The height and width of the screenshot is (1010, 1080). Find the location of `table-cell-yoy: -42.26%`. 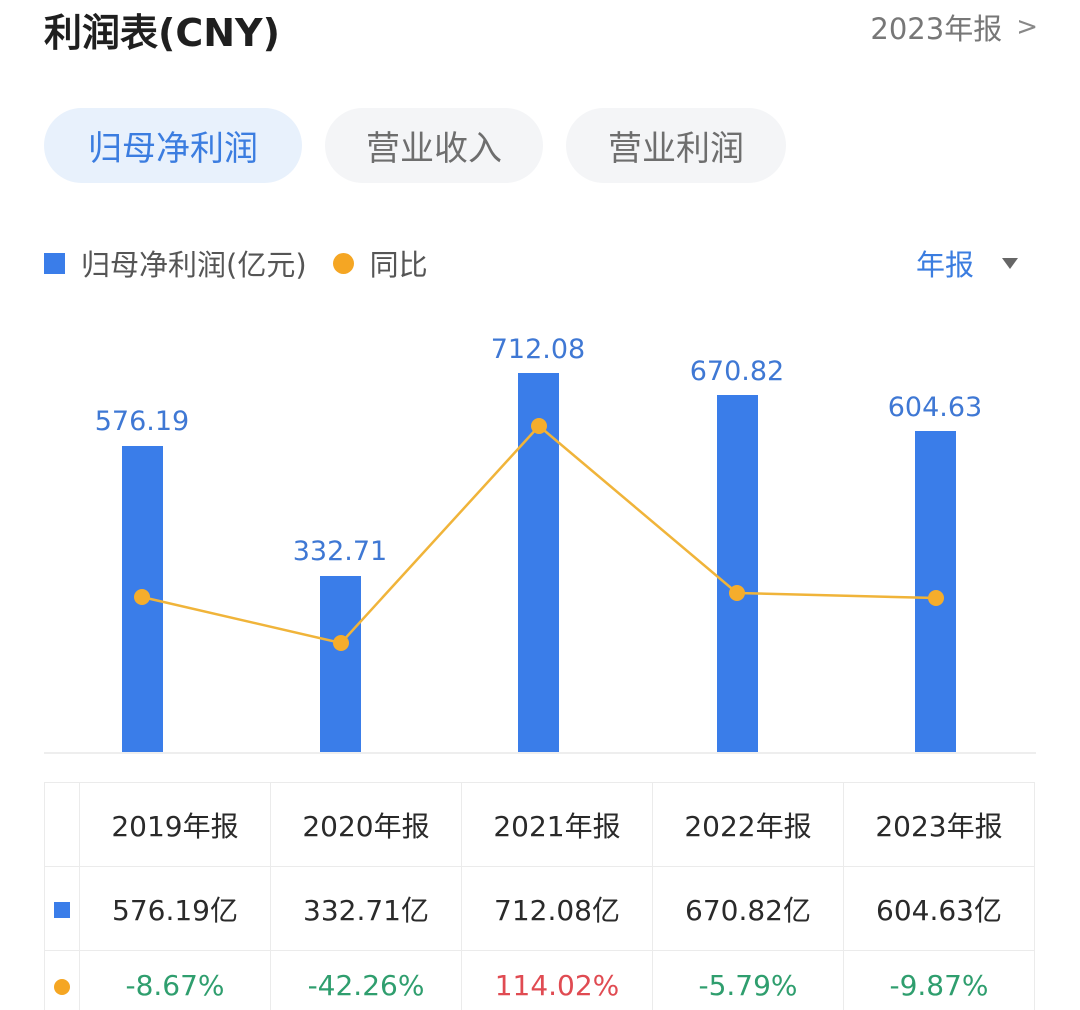

table-cell-yoy: -42.26% is located at coordinates (366, 980).